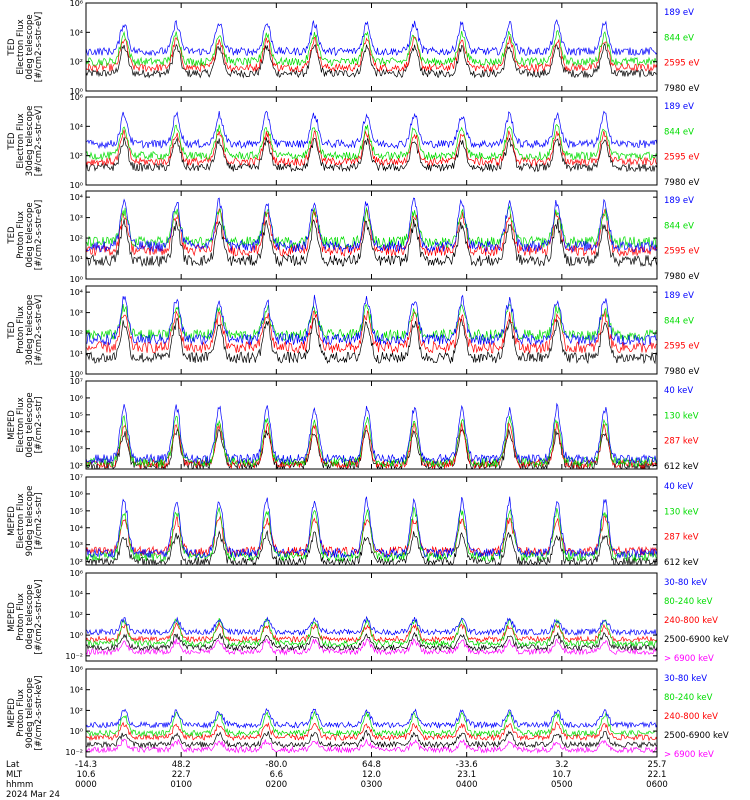 The width and height of the screenshot is (750, 800). I want to click on y-tick-label: 10⁵, so click(76, 511).